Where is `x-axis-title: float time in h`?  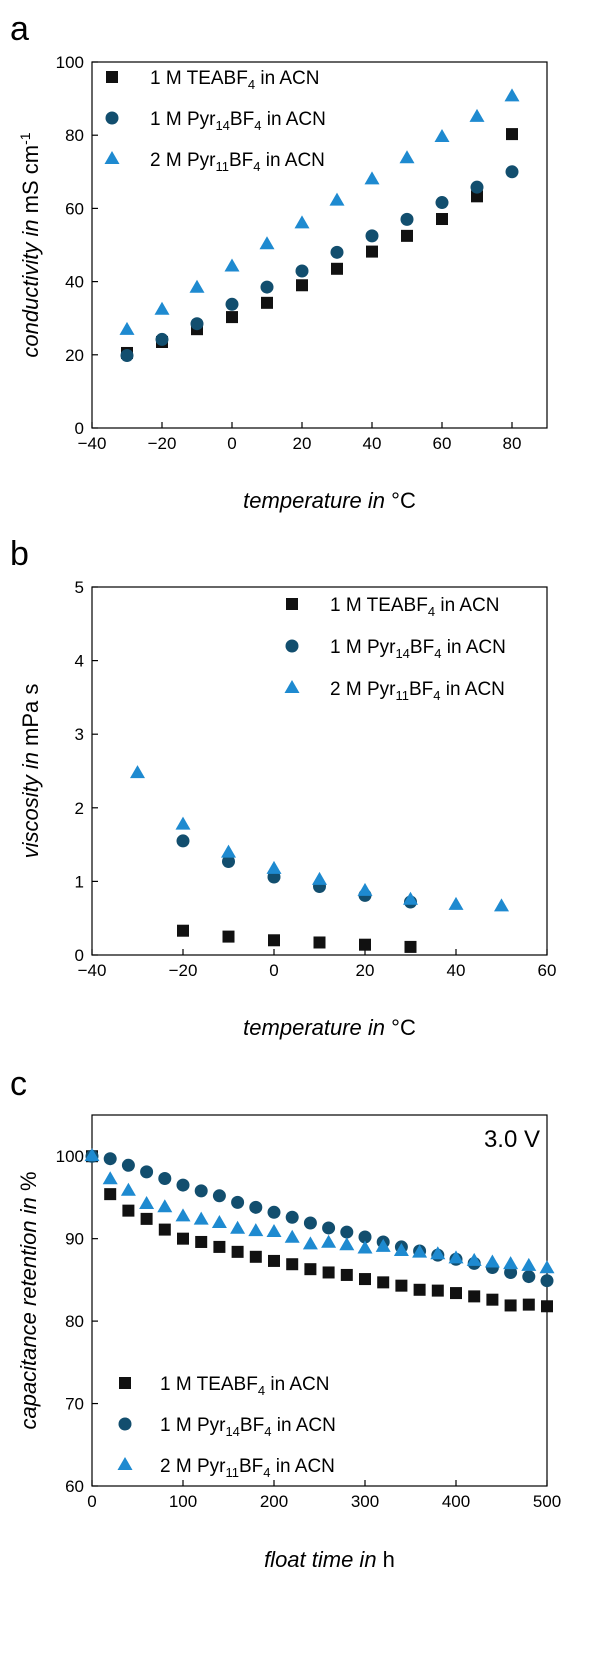 x-axis-title: float time in h is located at coordinates (329, 1559).